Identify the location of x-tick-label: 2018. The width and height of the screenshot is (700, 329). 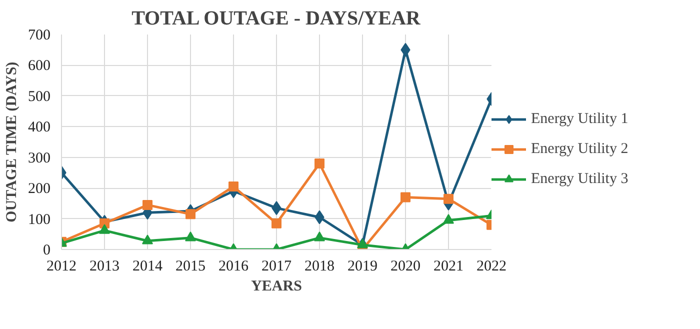
(319, 266).